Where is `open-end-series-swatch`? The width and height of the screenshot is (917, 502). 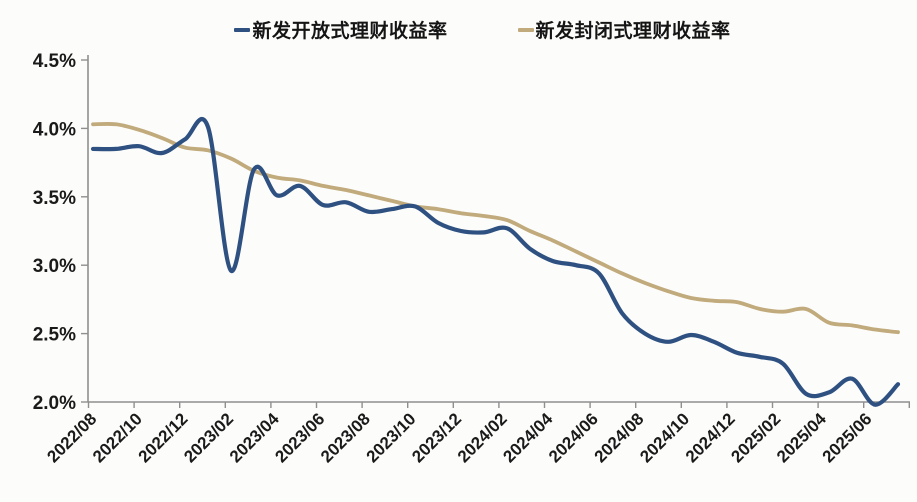
open-end-series-swatch is located at coordinates (242, 29).